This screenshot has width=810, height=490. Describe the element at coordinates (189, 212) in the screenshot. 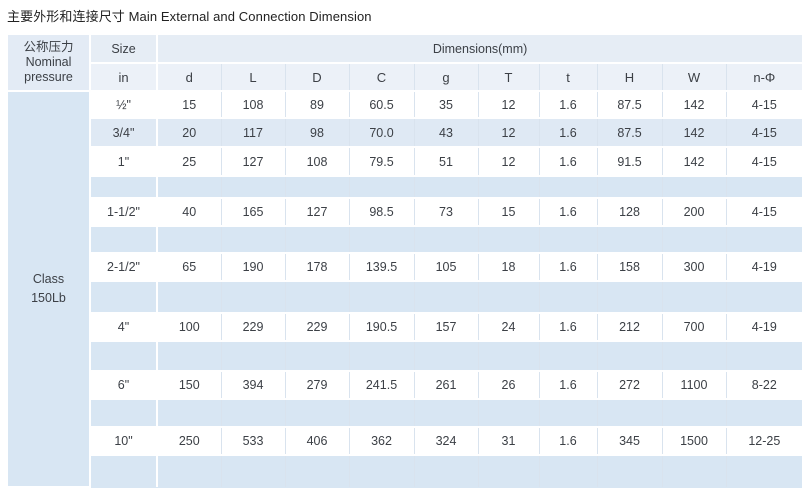

I see `dimension-value-cell: 40` at that location.